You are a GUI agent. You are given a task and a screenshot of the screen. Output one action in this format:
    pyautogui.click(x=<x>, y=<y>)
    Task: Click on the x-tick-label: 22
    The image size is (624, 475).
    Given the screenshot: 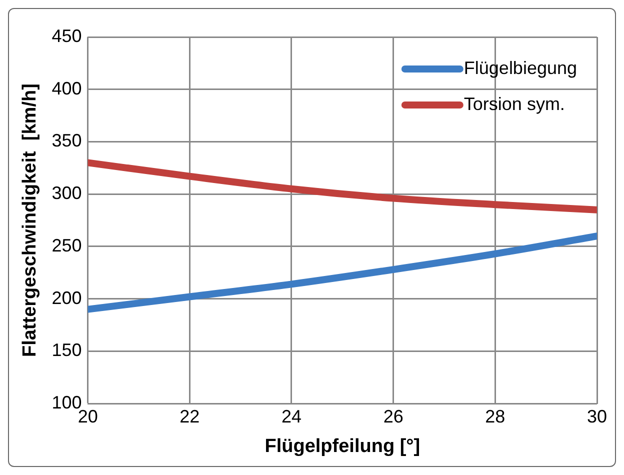 What is the action you would take?
    pyautogui.click(x=190, y=416)
    